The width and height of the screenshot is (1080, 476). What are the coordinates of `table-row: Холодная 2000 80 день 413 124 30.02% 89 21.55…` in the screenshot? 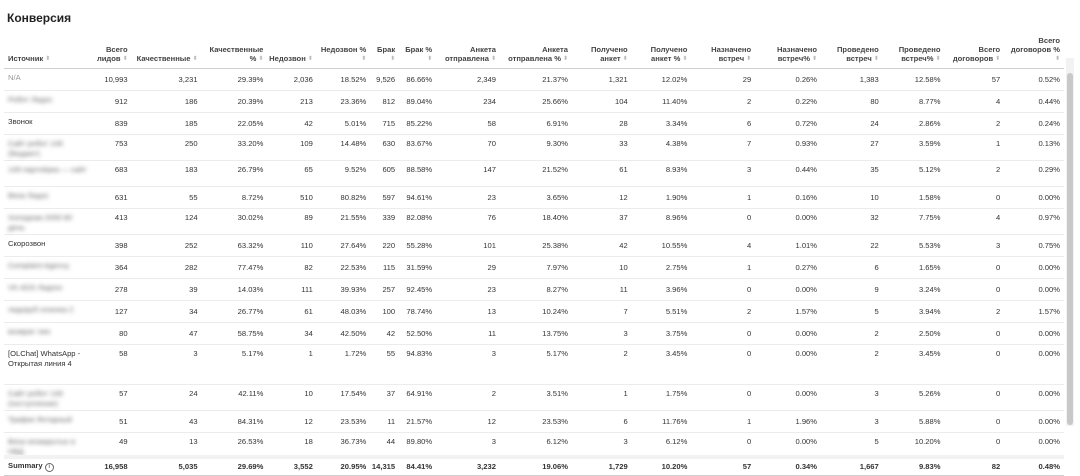 It's located at (534, 221).